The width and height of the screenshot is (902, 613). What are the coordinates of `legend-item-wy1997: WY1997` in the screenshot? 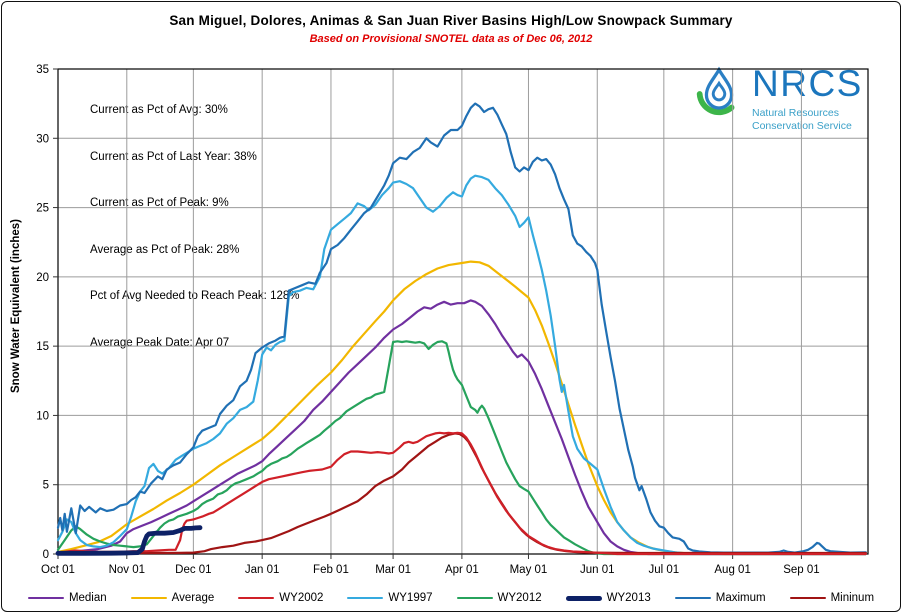 It's located at (390, 598).